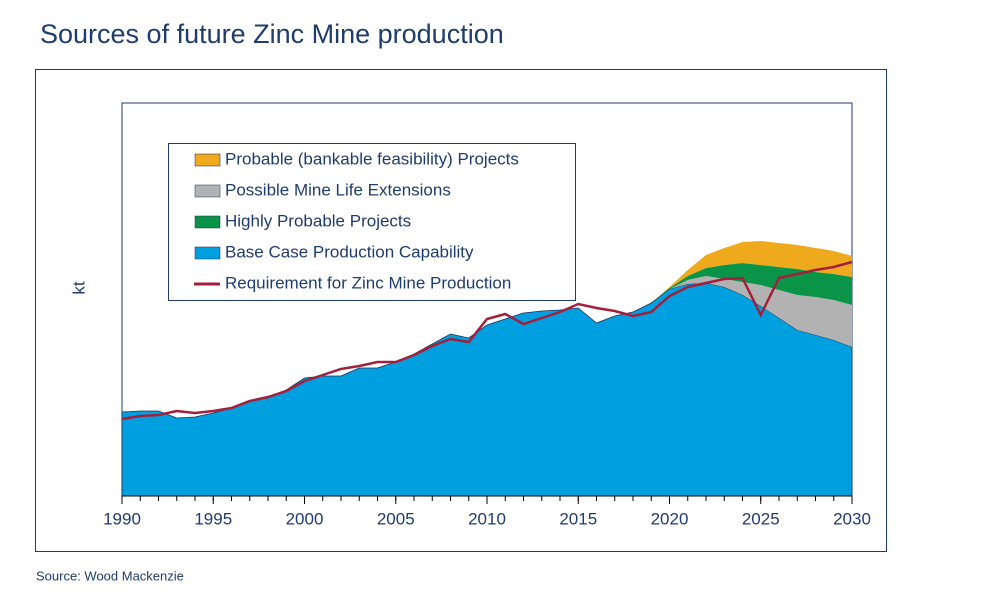  Describe the element at coordinates (213, 518) in the screenshot. I see `x-tick-label: 1995` at that location.